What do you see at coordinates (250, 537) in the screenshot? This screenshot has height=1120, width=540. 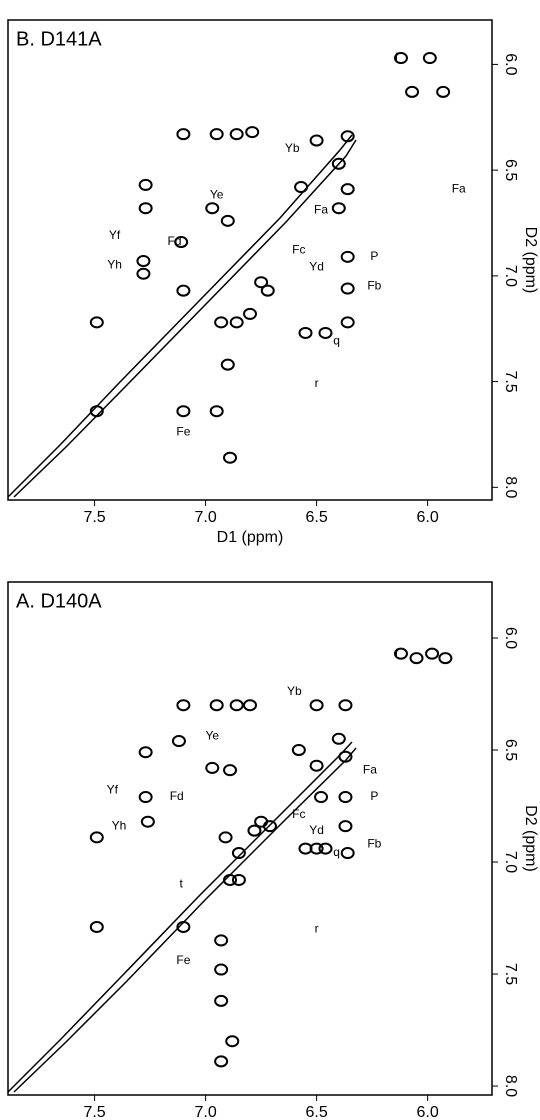 I see `x-axis-label: D1 (ppm)` at bounding box center [250, 537].